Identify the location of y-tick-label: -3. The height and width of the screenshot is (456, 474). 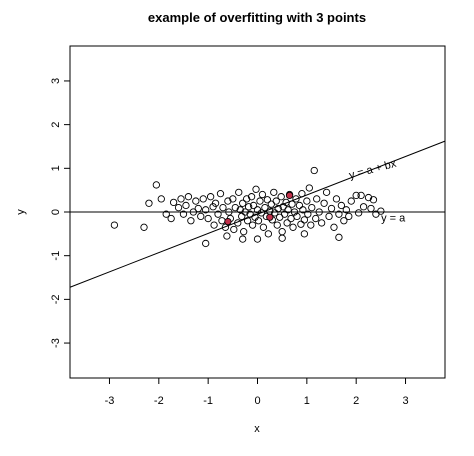
(56, 343).